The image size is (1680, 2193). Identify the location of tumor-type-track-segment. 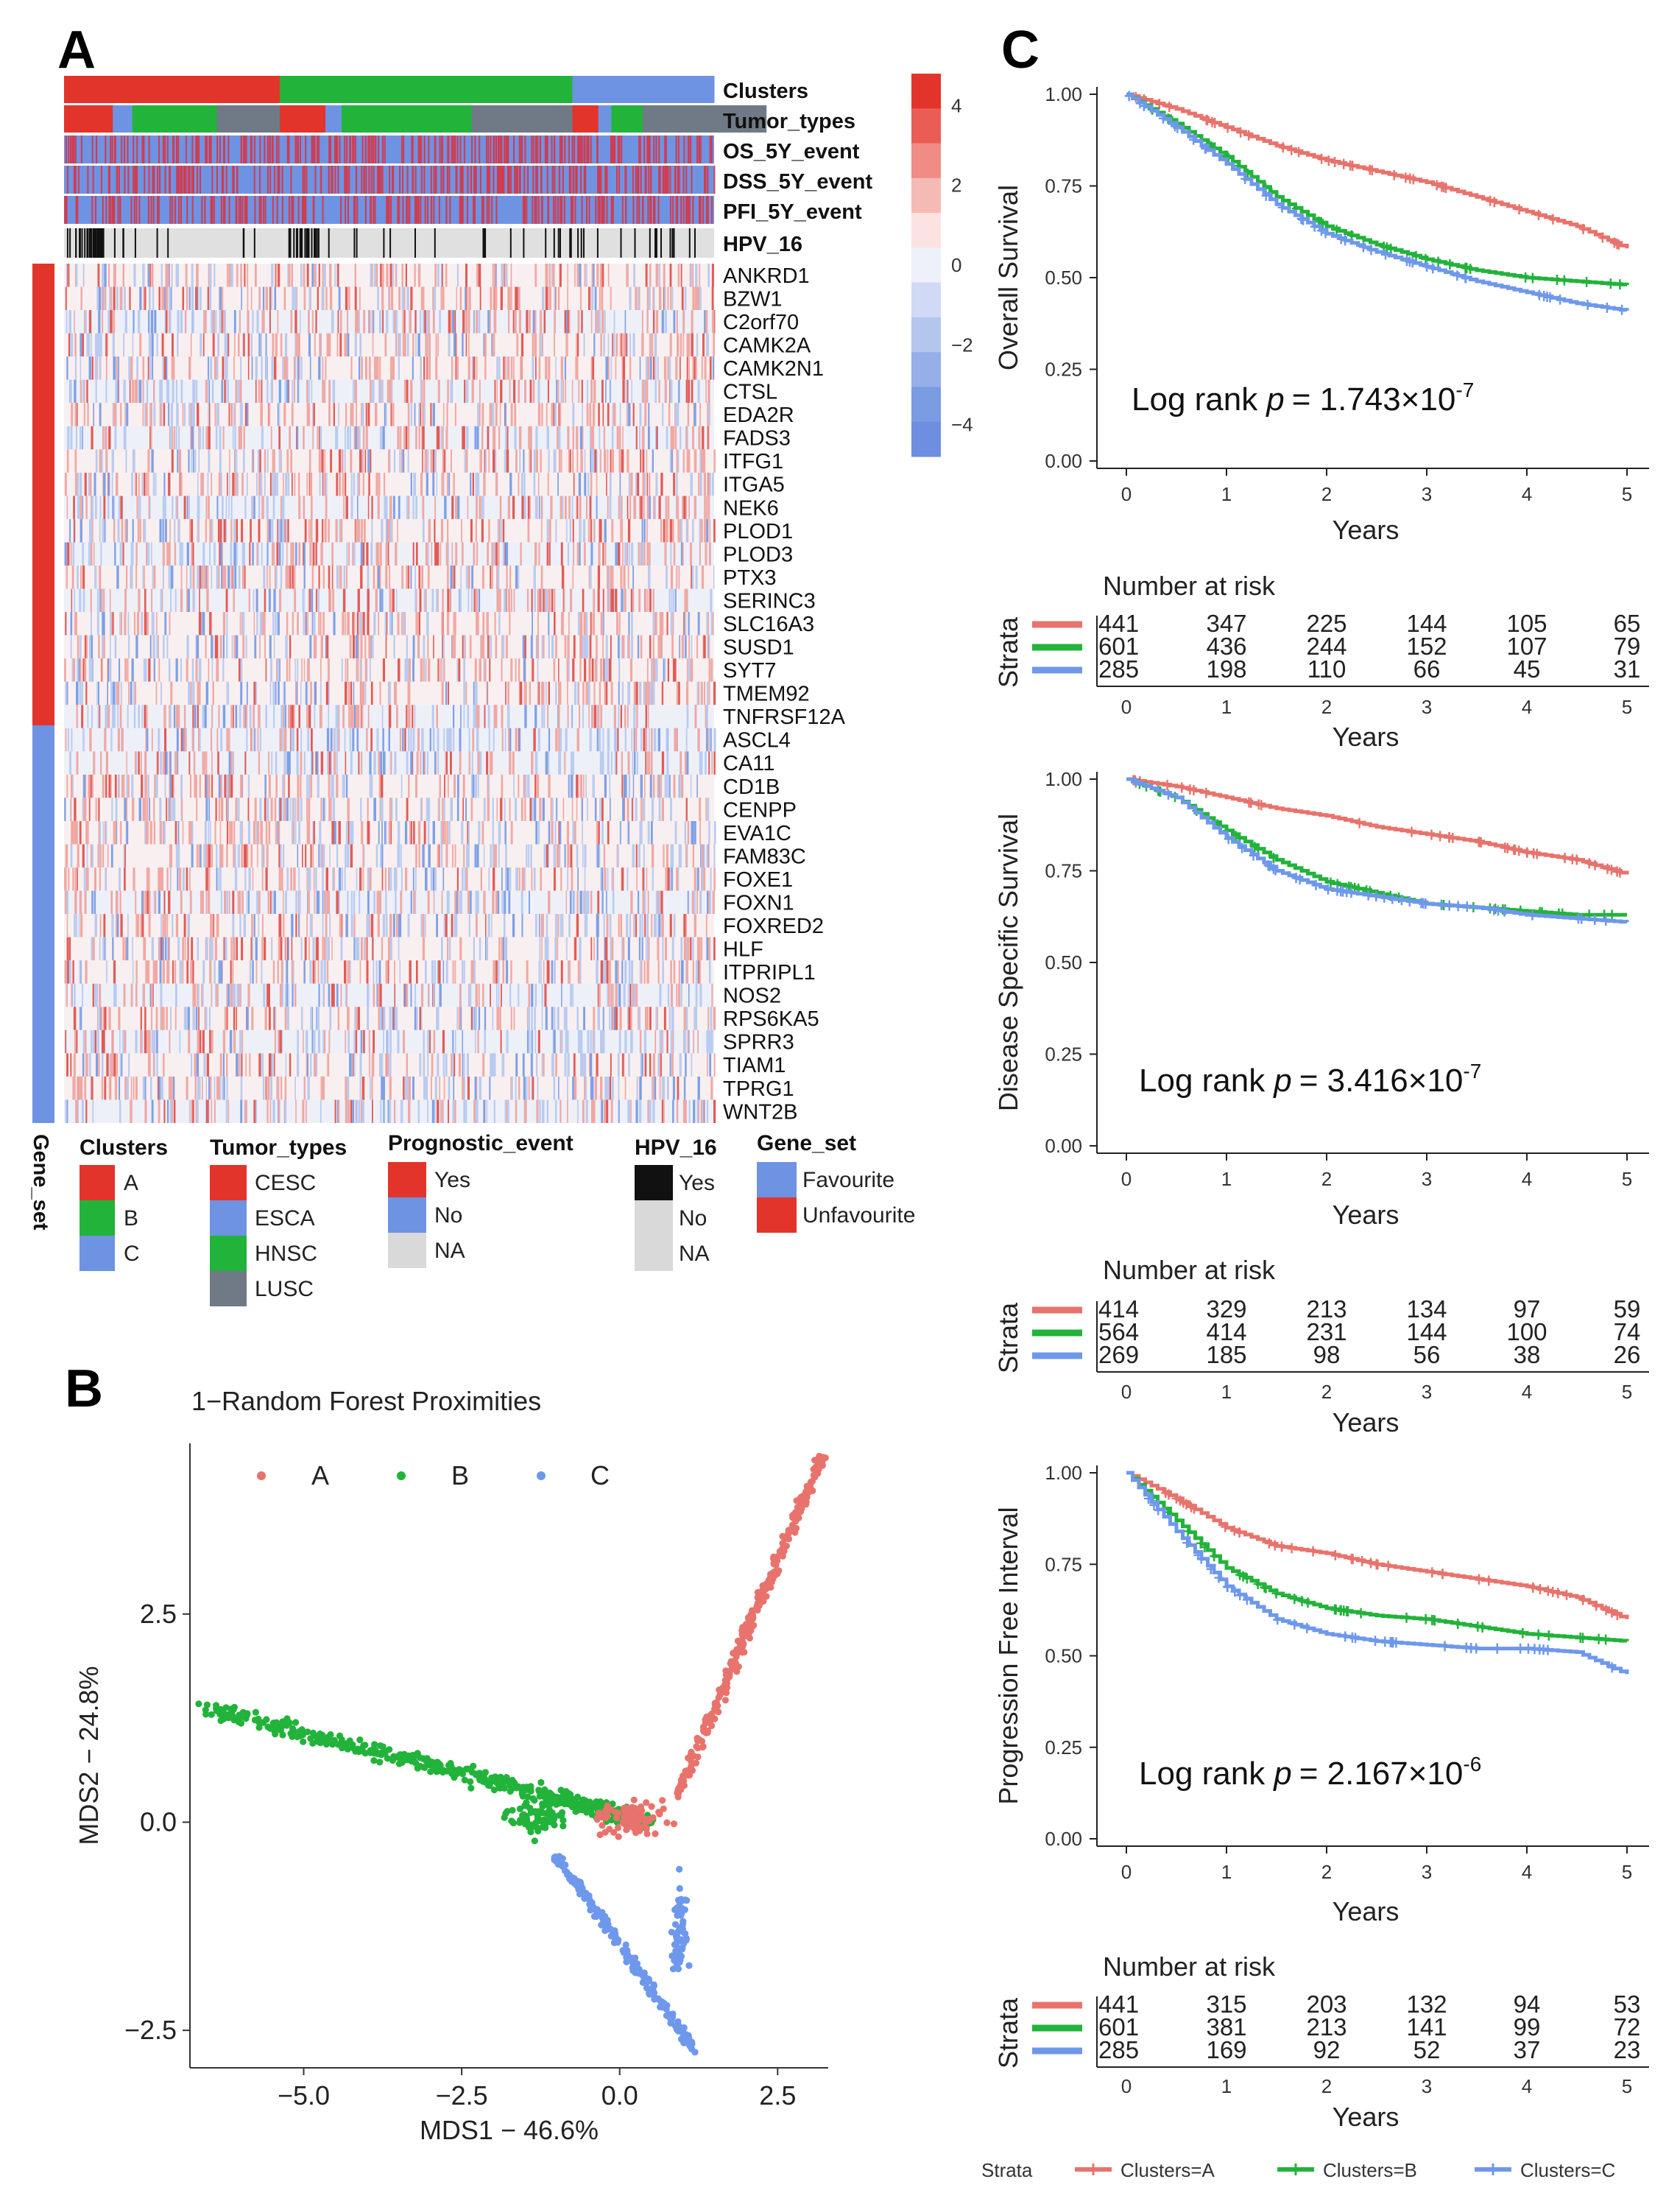
(627, 119).